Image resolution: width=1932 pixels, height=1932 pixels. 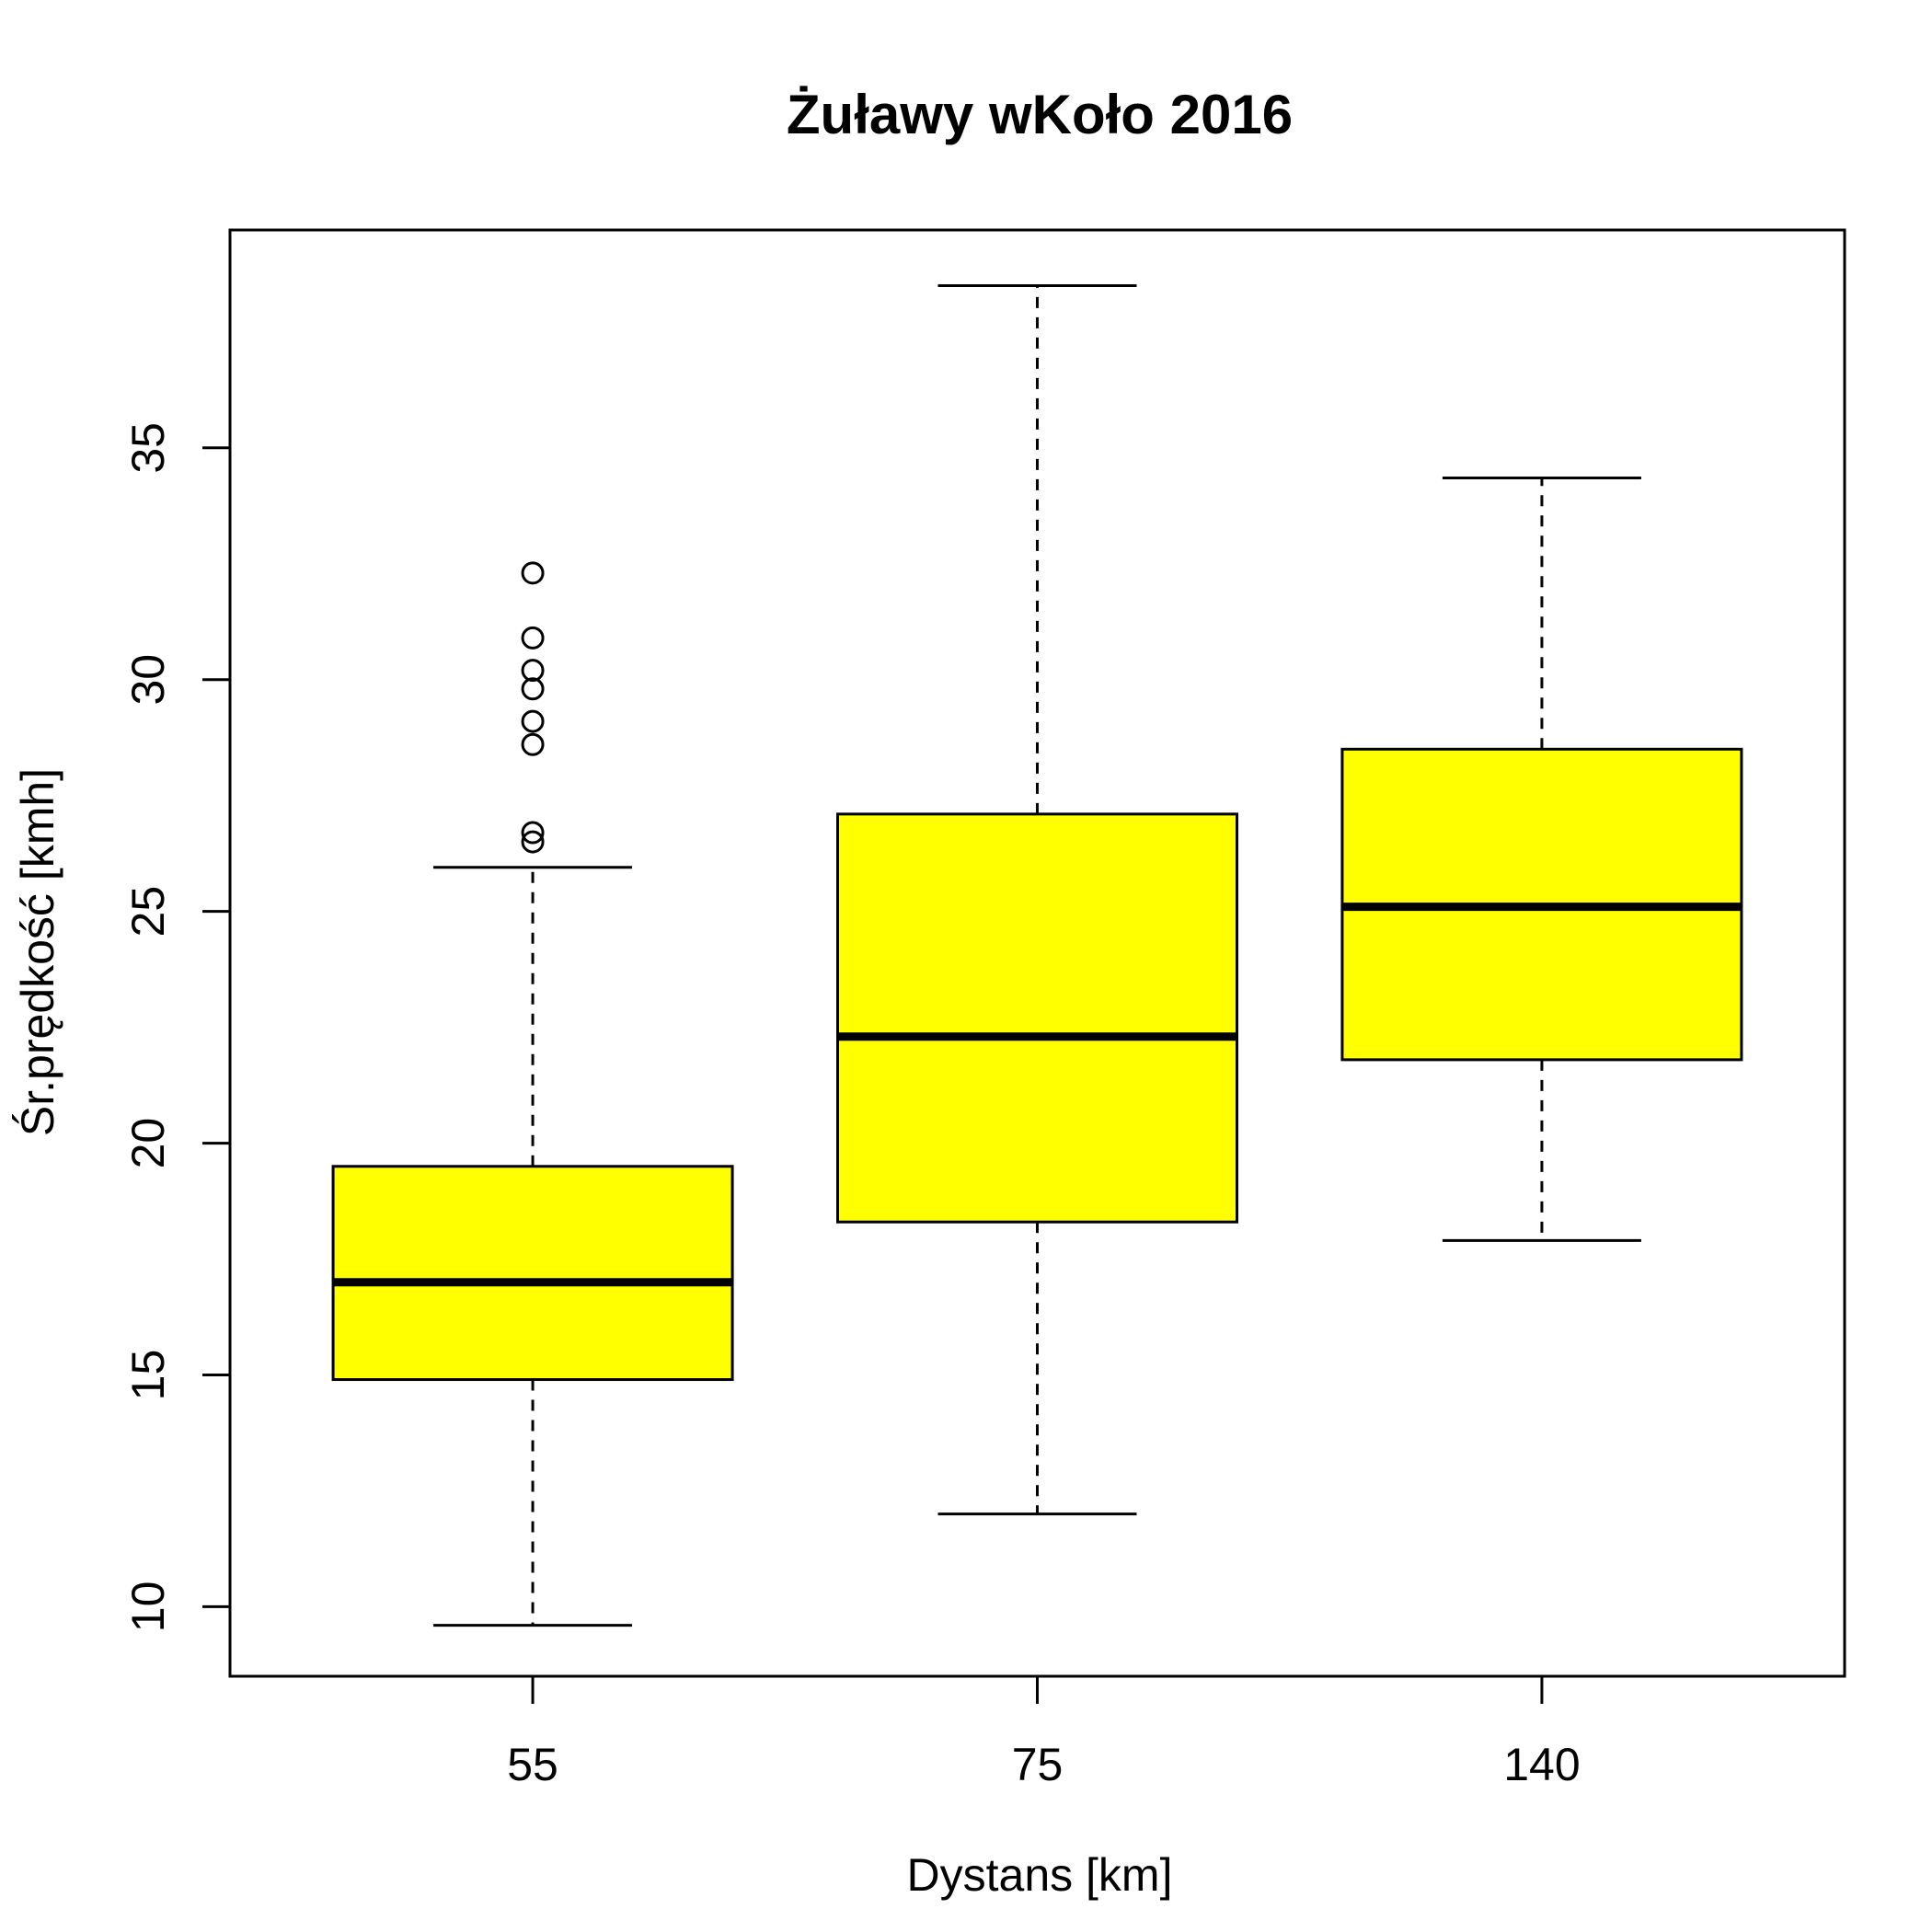 I want to click on y-tick-label: 10, so click(x=148, y=1607).